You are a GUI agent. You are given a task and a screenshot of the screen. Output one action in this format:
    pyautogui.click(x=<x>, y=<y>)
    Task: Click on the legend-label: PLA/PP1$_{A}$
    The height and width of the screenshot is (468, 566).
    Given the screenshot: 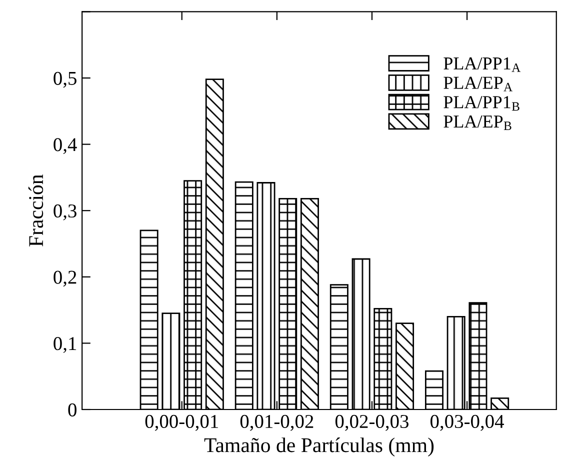 What is the action you would take?
    pyautogui.click(x=482, y=64)
    